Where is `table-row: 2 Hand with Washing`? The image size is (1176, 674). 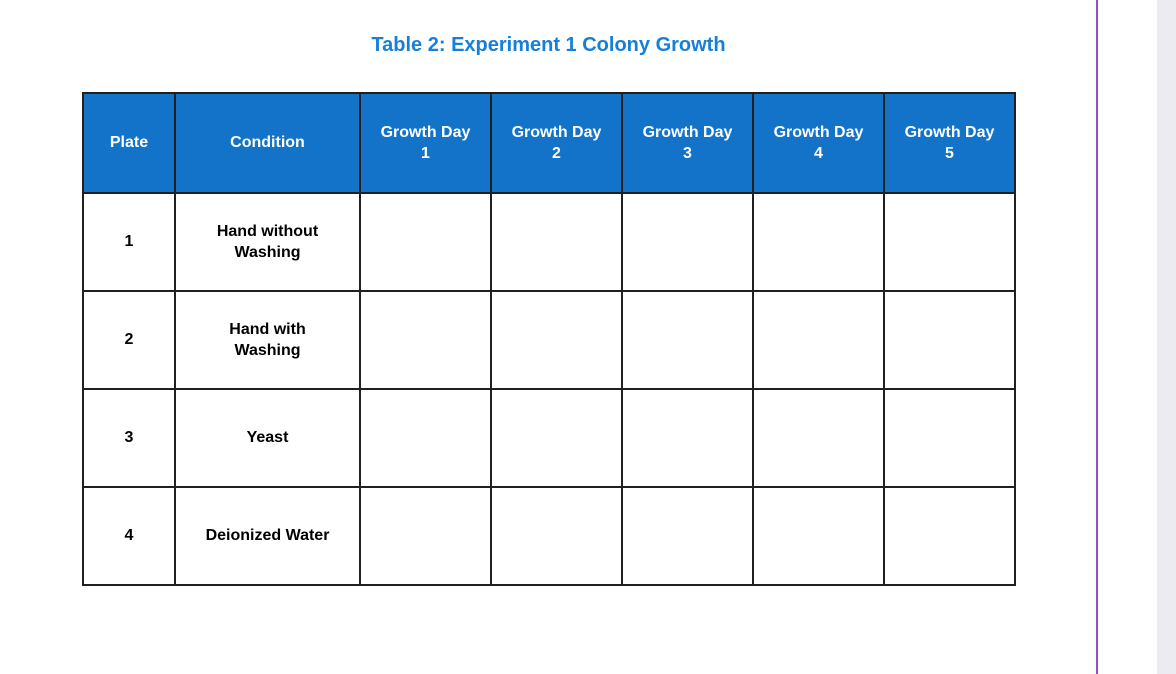 table-row: 2 Hand with Washing is located at coordinates (549, 340).